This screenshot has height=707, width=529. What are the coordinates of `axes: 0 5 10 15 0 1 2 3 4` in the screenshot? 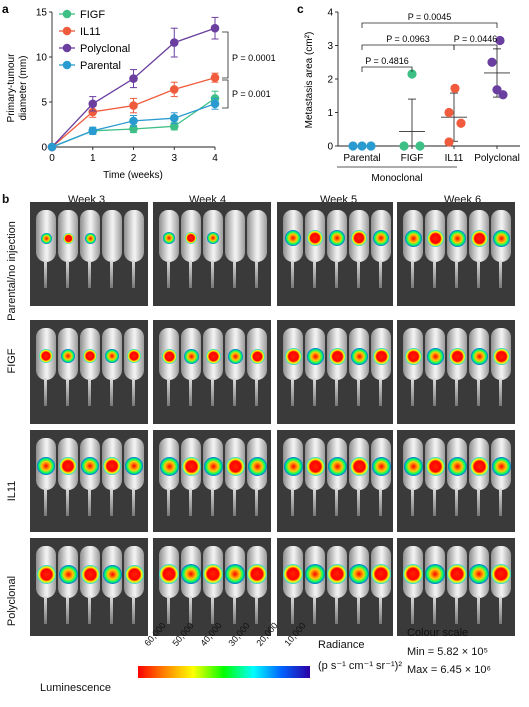 It's located at (127, 86).